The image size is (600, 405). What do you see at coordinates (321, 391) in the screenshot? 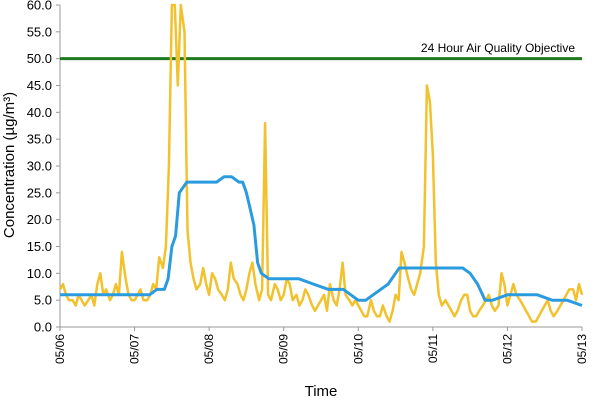
I see `x-axis-title: Time` at bounding box center [321, 391].